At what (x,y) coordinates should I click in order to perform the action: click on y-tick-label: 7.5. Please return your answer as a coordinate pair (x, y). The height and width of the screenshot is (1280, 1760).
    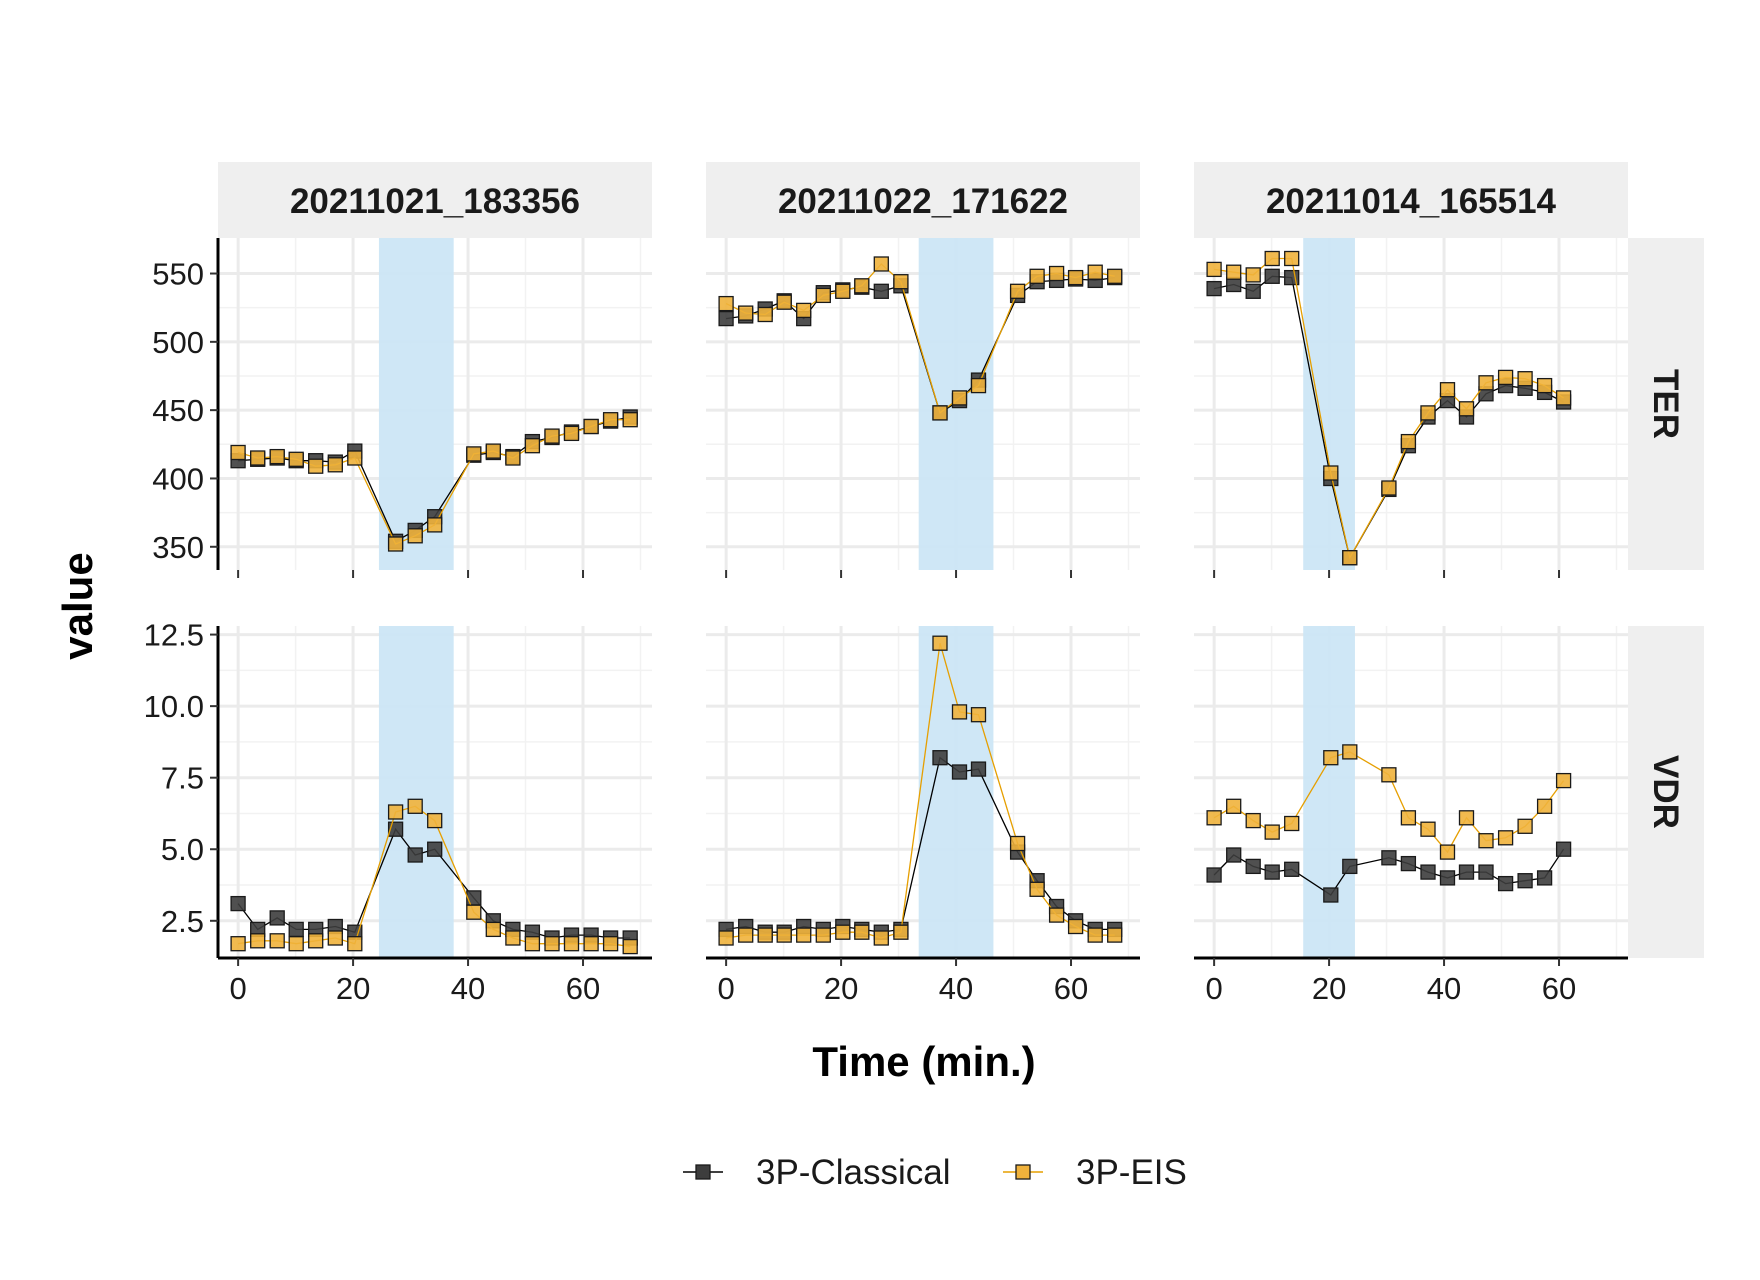
    Looking at the image, I should click on (182, 778).